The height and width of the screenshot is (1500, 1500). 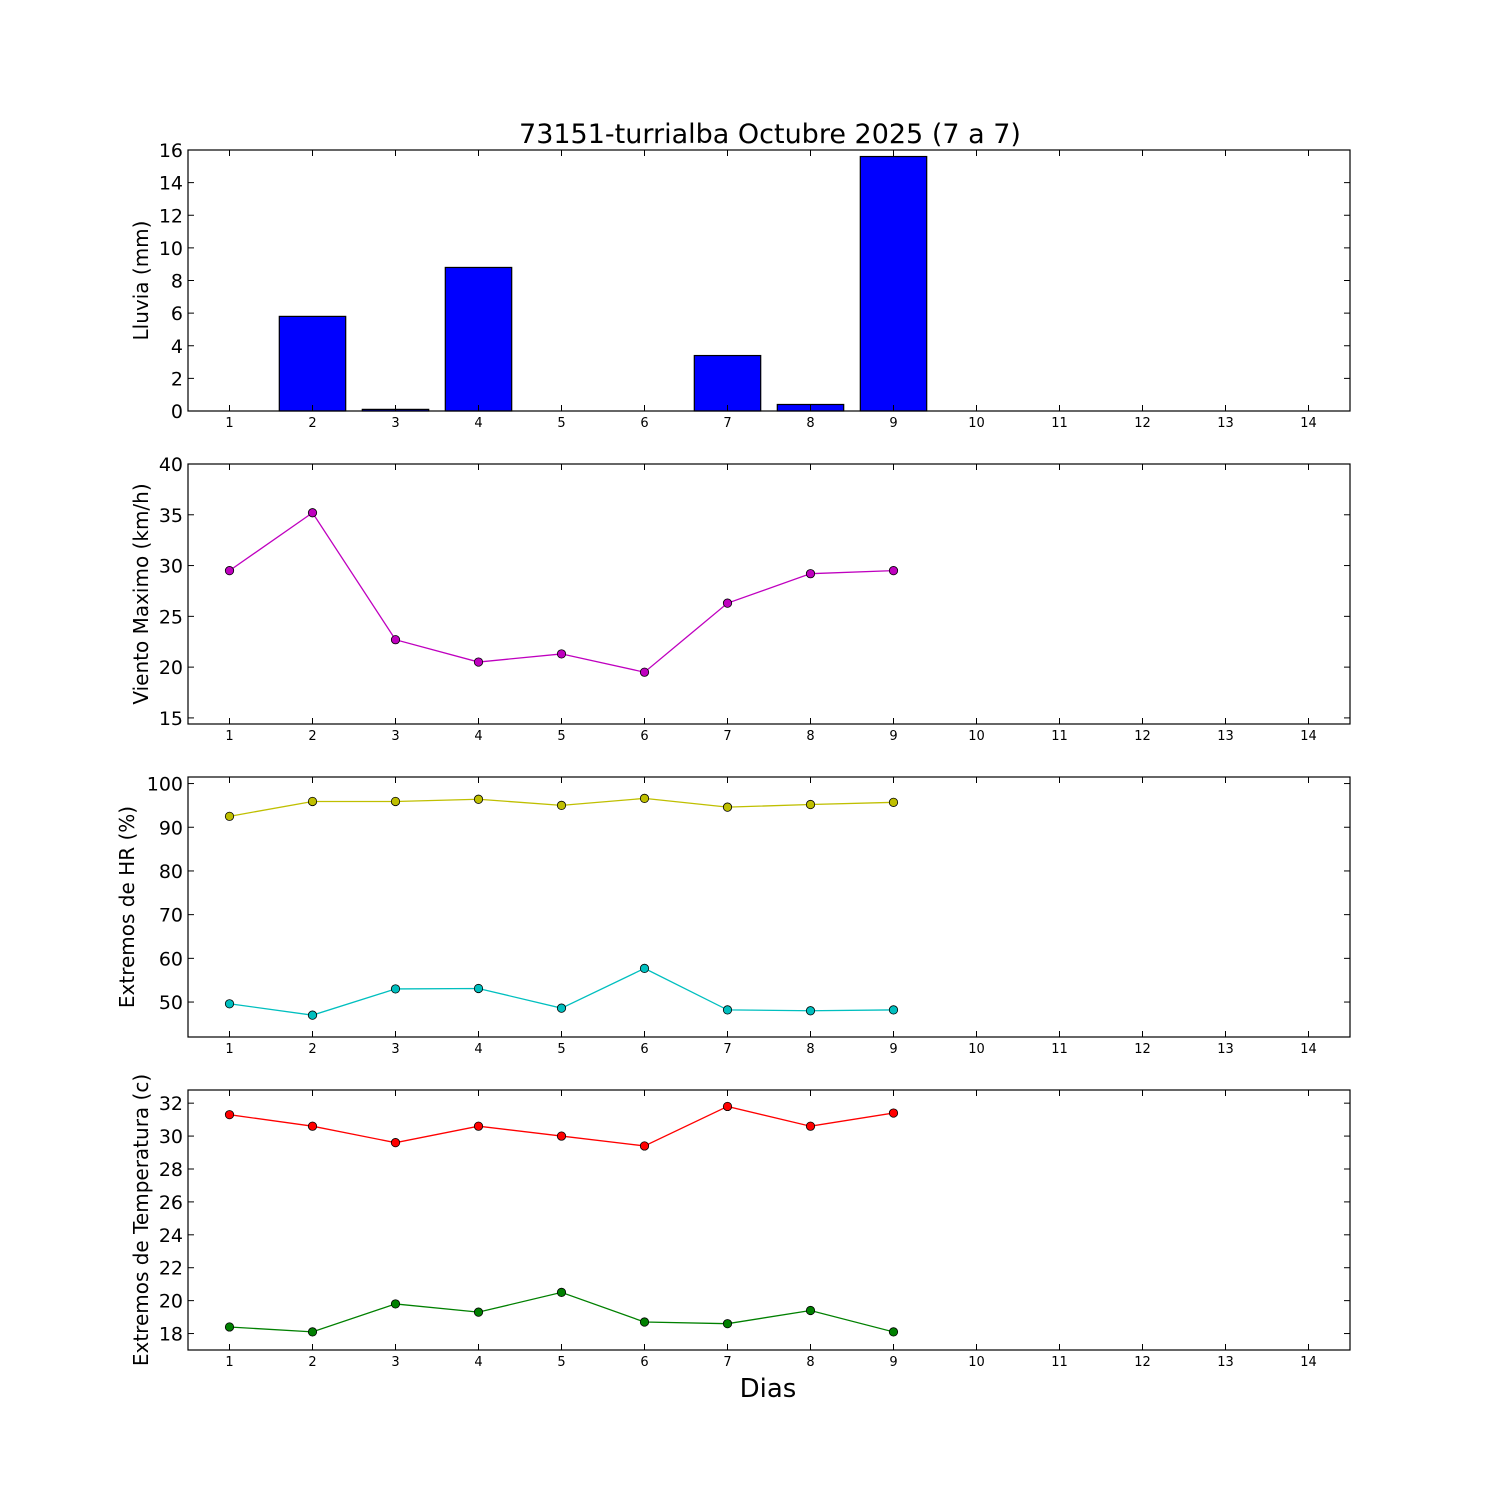 I want to click on x-tick-label: 14, so click(x=1308, y=1049).